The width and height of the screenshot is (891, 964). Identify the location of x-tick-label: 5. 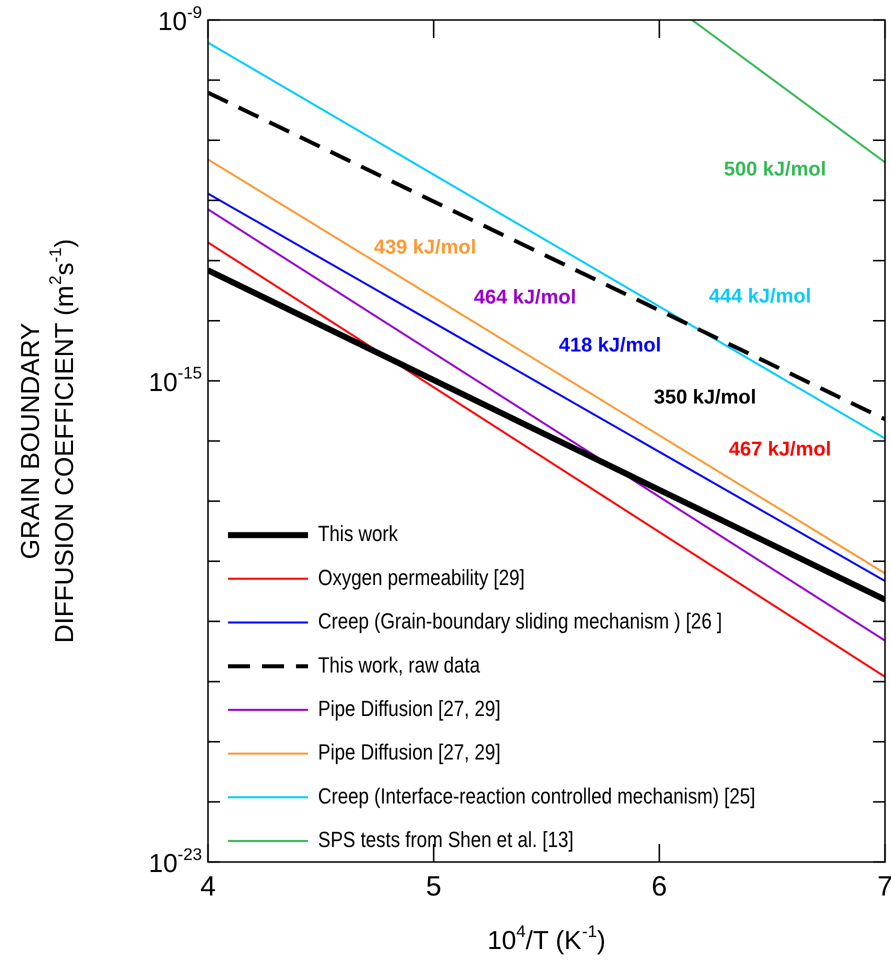
(434, 886).